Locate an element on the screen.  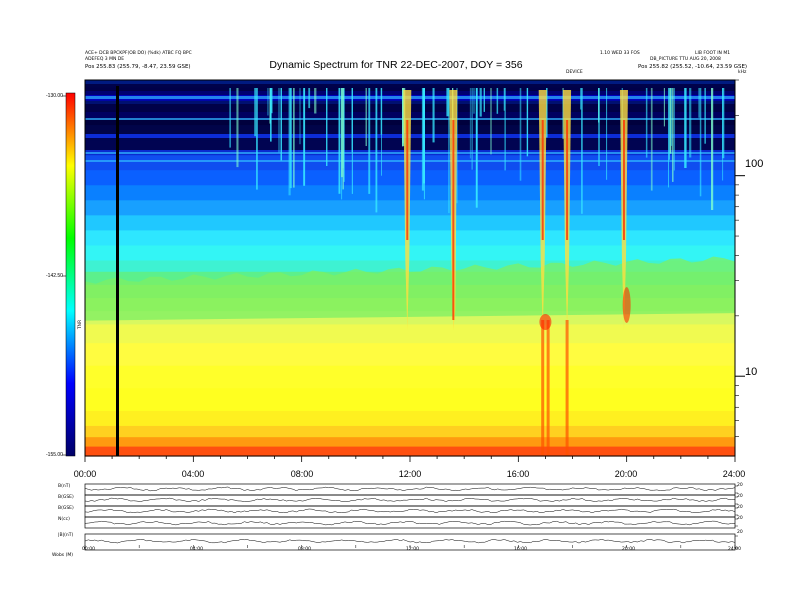
x-tick-2: 08:00 is located at coordinates (302, 474).